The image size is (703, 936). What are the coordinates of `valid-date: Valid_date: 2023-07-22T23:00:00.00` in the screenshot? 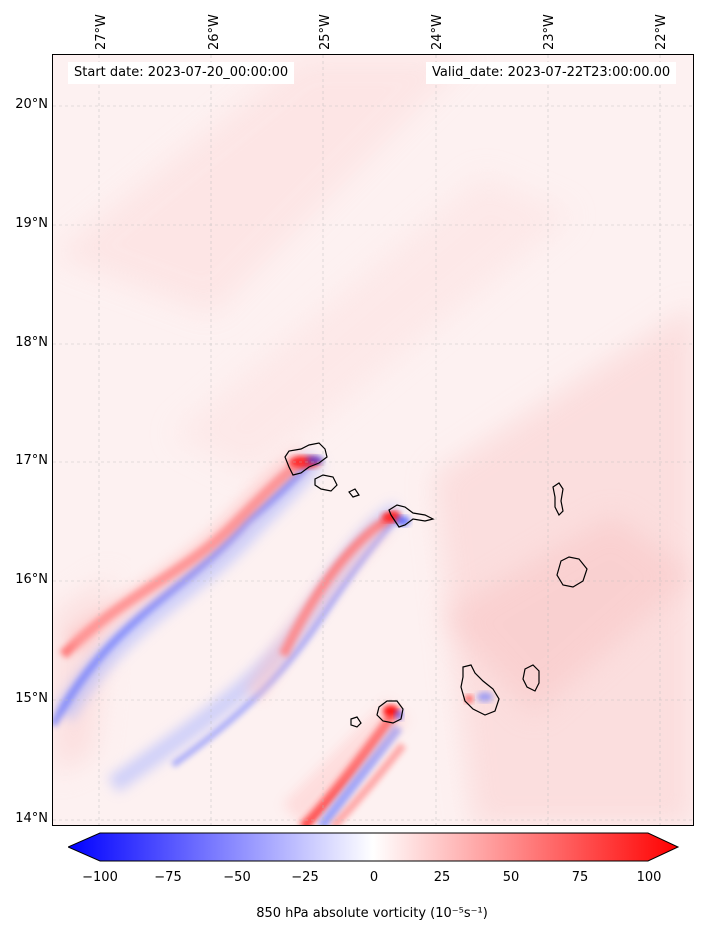 It's located at (551, 73).